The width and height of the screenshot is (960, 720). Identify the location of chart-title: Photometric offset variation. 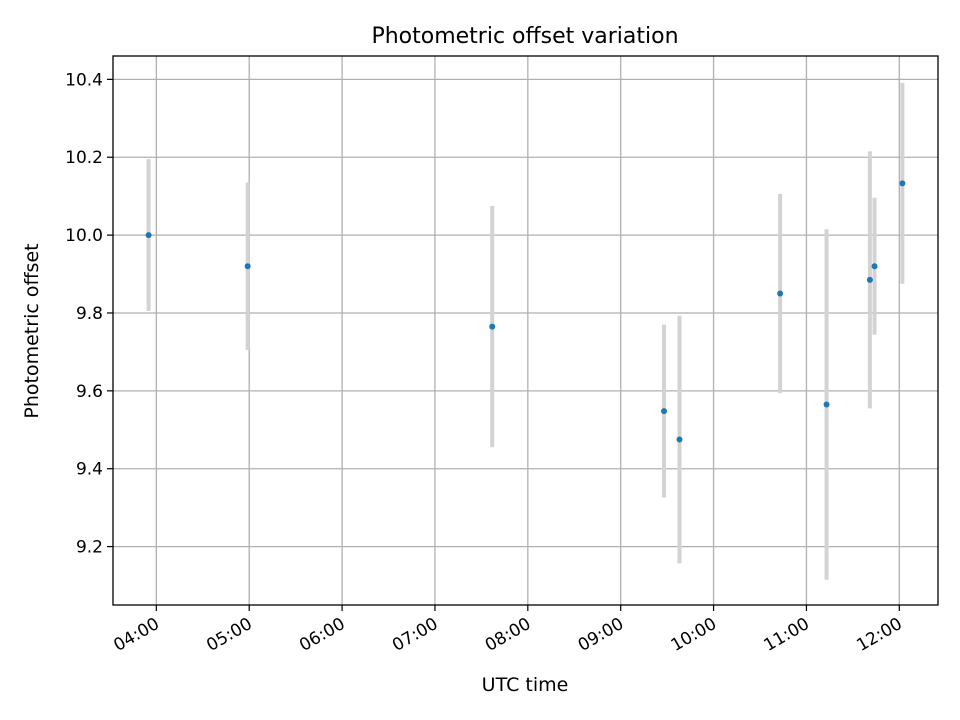
(524, 36).